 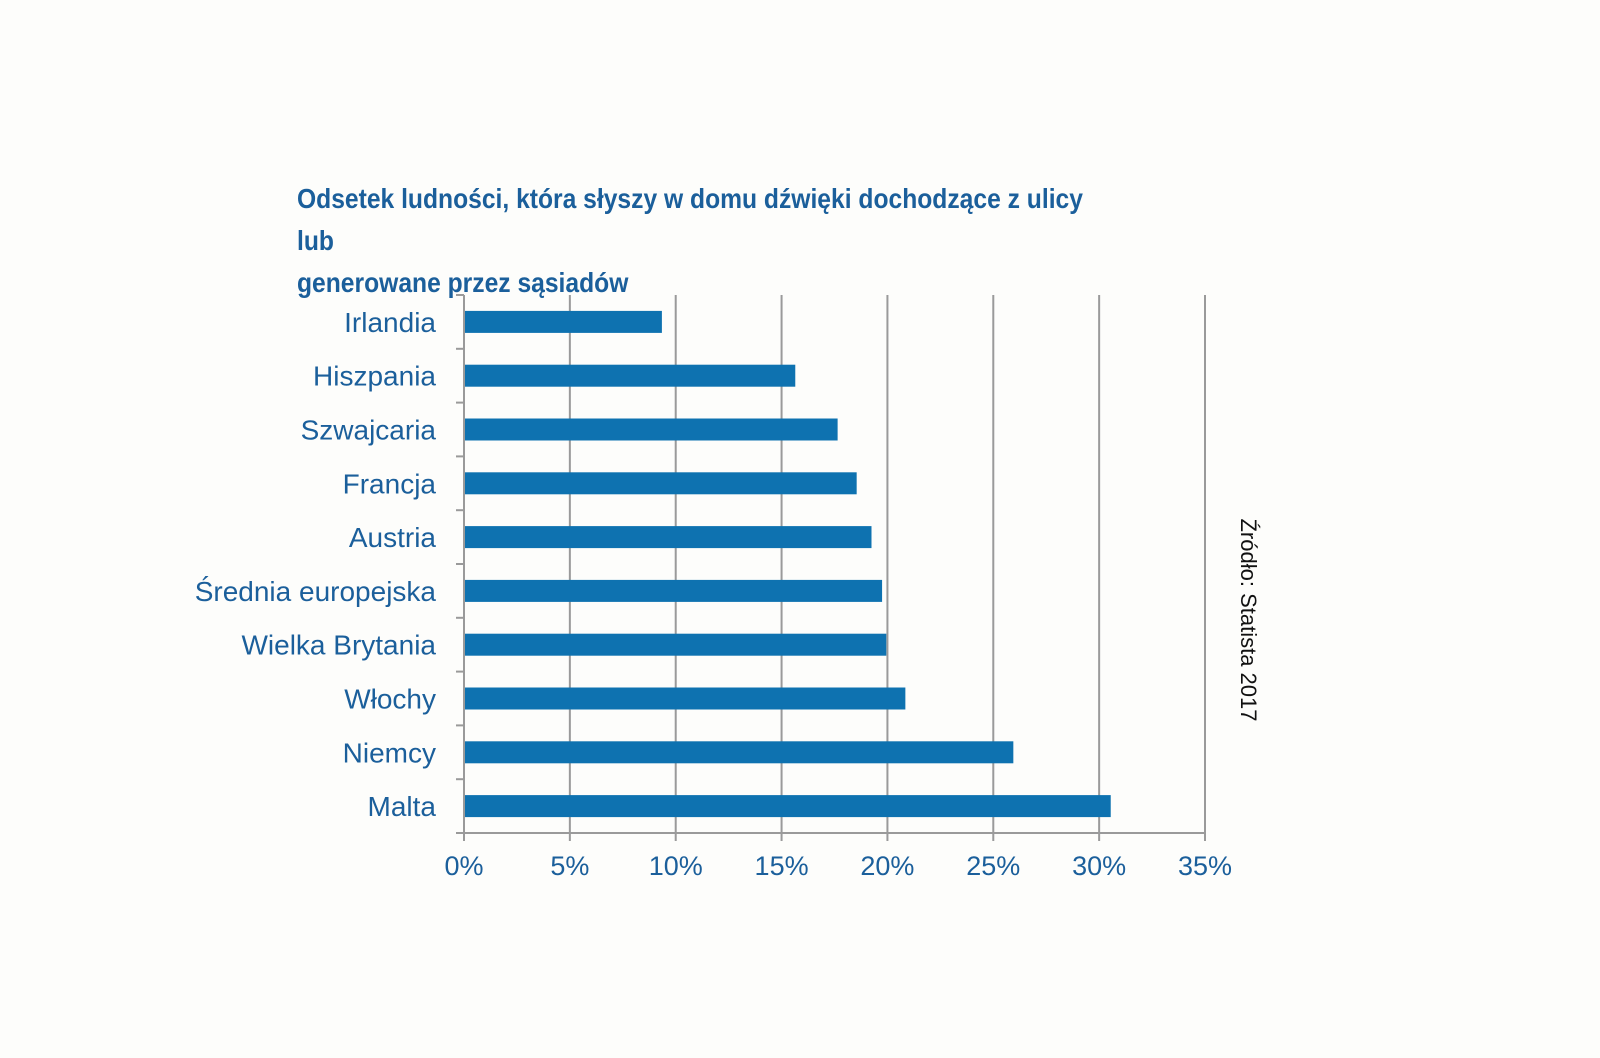 I want to click on x-tick-label-7: 35%, so click(x=1205, y=866).